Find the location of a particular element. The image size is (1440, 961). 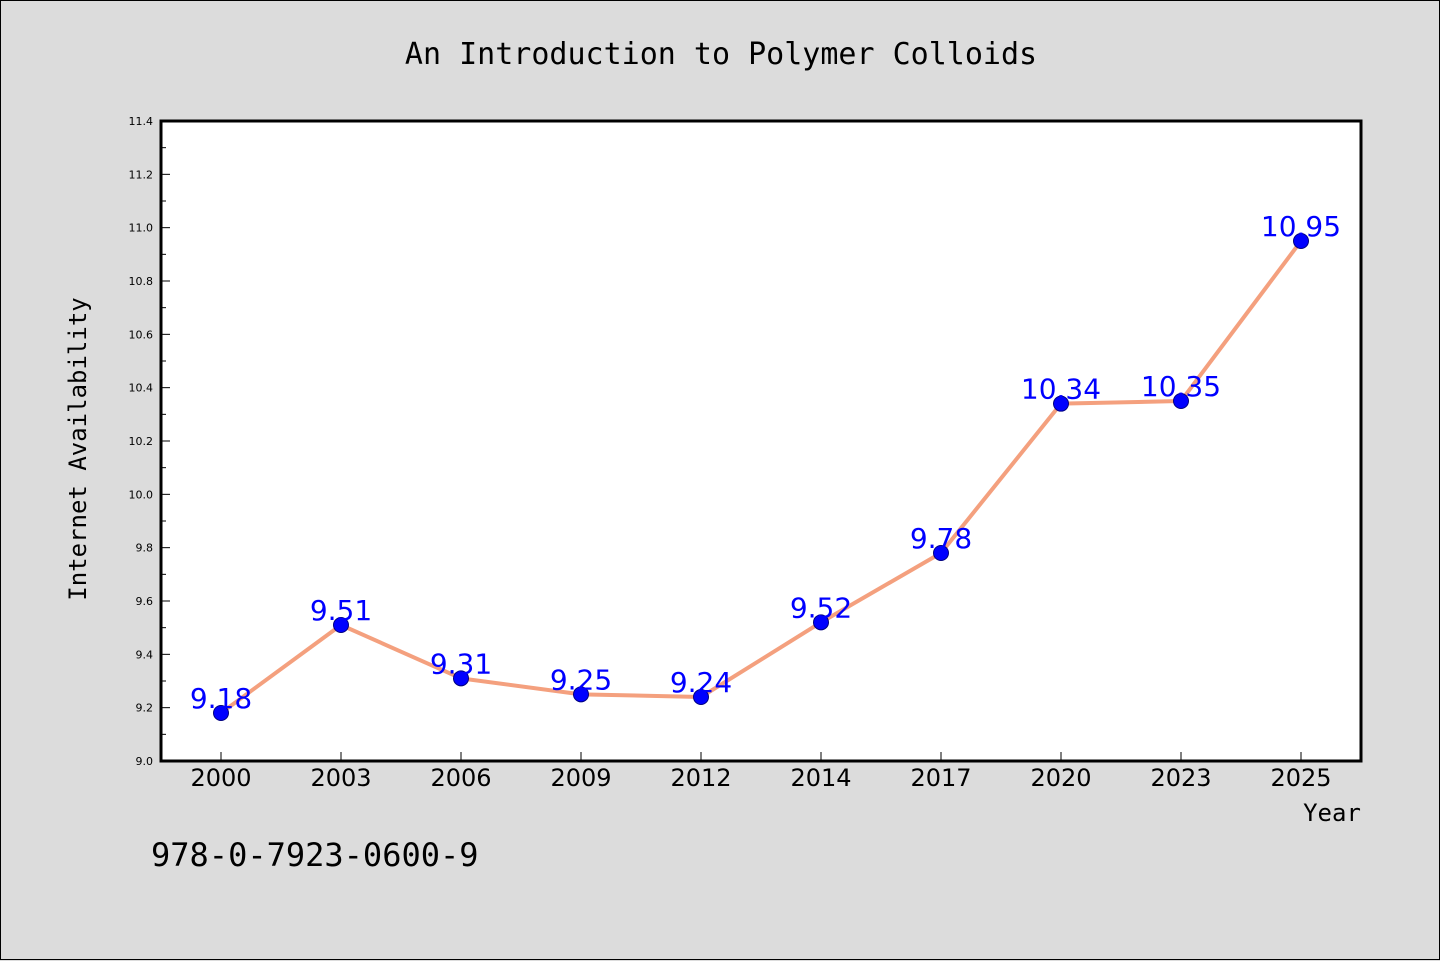

chart-title: An Introduction to Polymer Colloids is located at coordinates (721, 54).